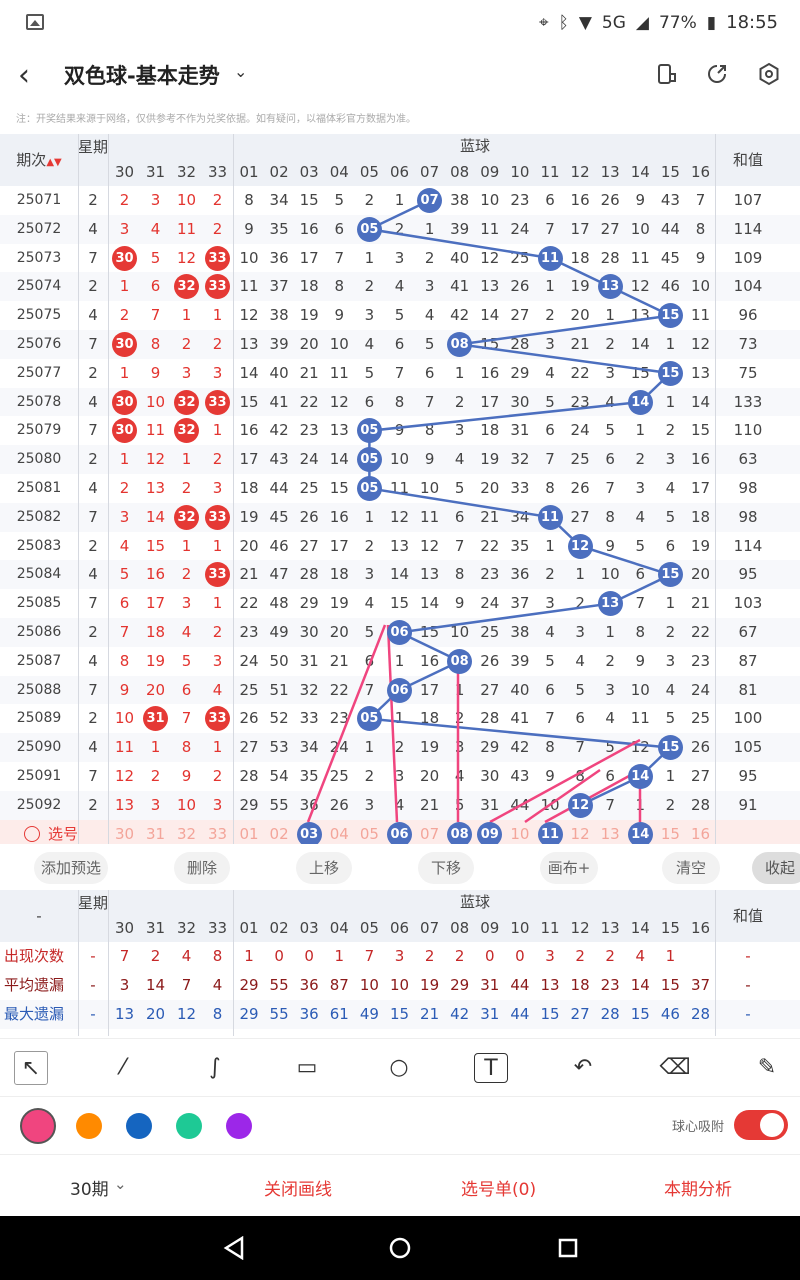  What do you see at coordinates (490, 372) in the screenshot?
I see `blue-cell: 16` at bounding box center [490, 372].